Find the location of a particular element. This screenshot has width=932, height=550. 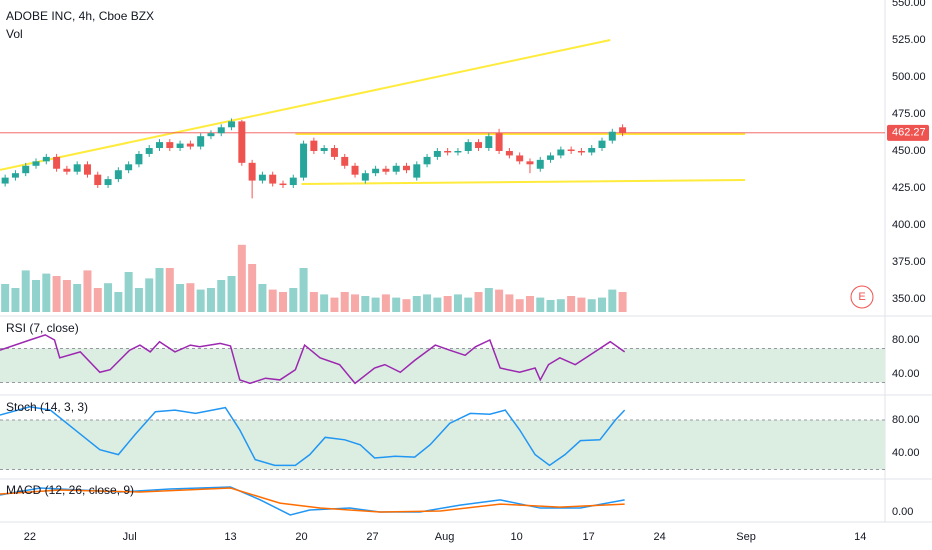

event-marker-label: E is located at coordinates (861, 297).